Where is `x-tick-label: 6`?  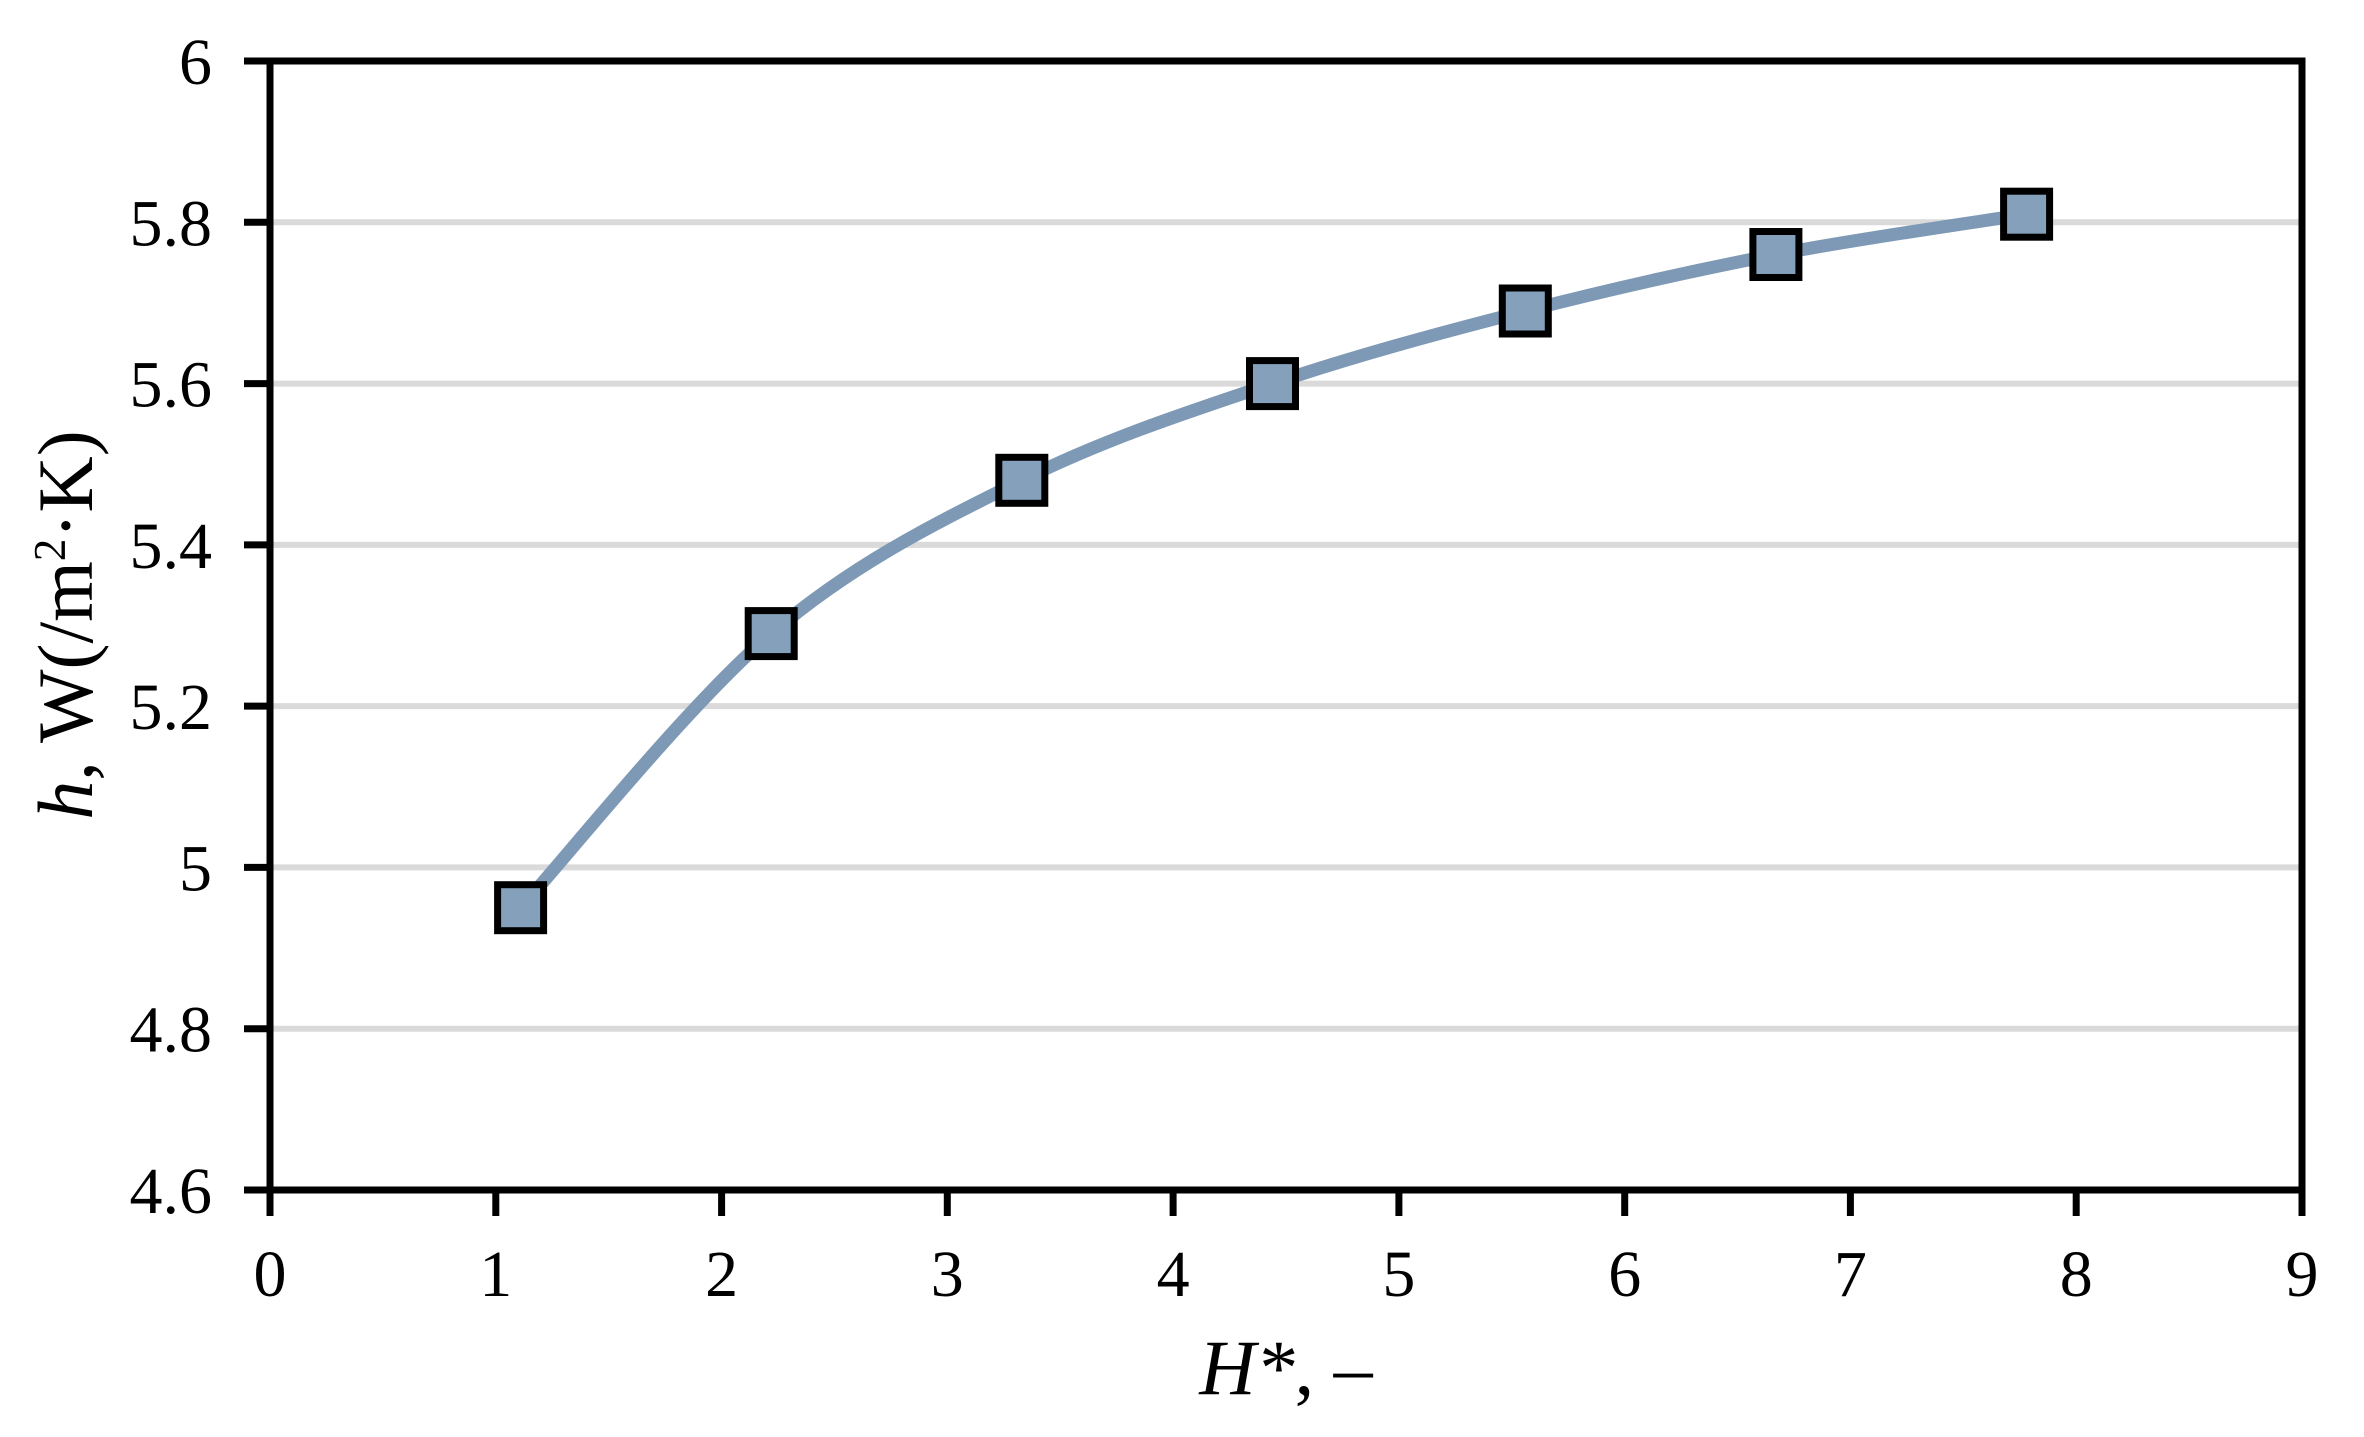 x-tick-label: 6 is located at coordinates (1624, 1274).